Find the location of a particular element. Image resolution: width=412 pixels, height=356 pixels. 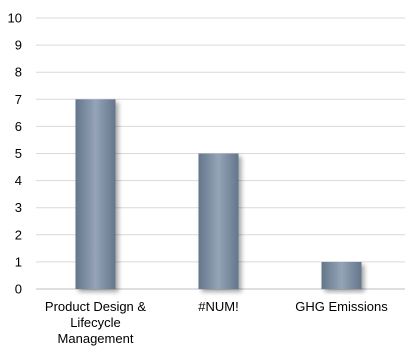

y-tick-label: 6 is located at coordinates (18, 126).